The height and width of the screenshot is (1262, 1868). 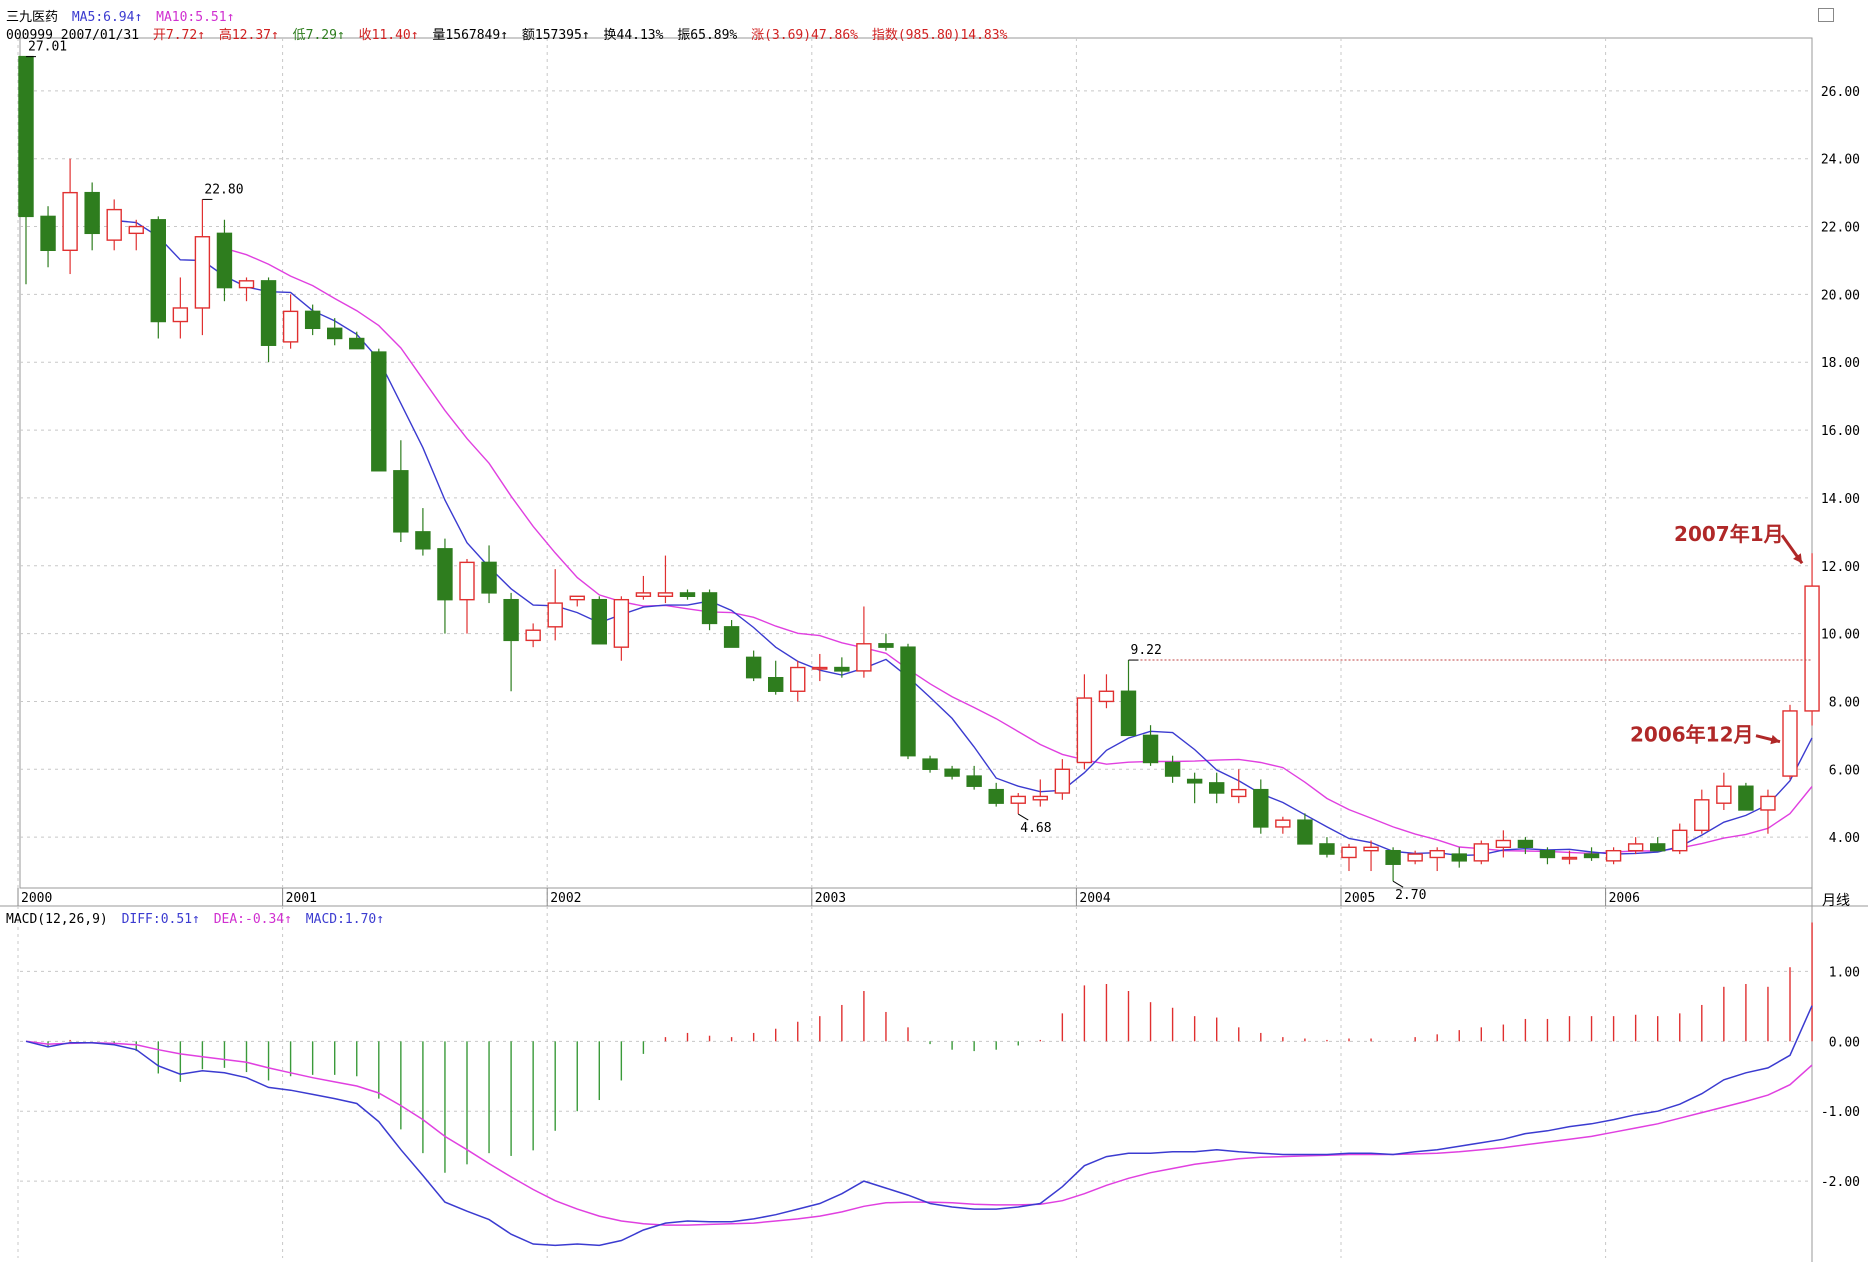 What do you see at coordinates (1840, 1112) in the screenshot?
I see `macd-tick-label: -1.00` at bounding box center [1840, 1112].